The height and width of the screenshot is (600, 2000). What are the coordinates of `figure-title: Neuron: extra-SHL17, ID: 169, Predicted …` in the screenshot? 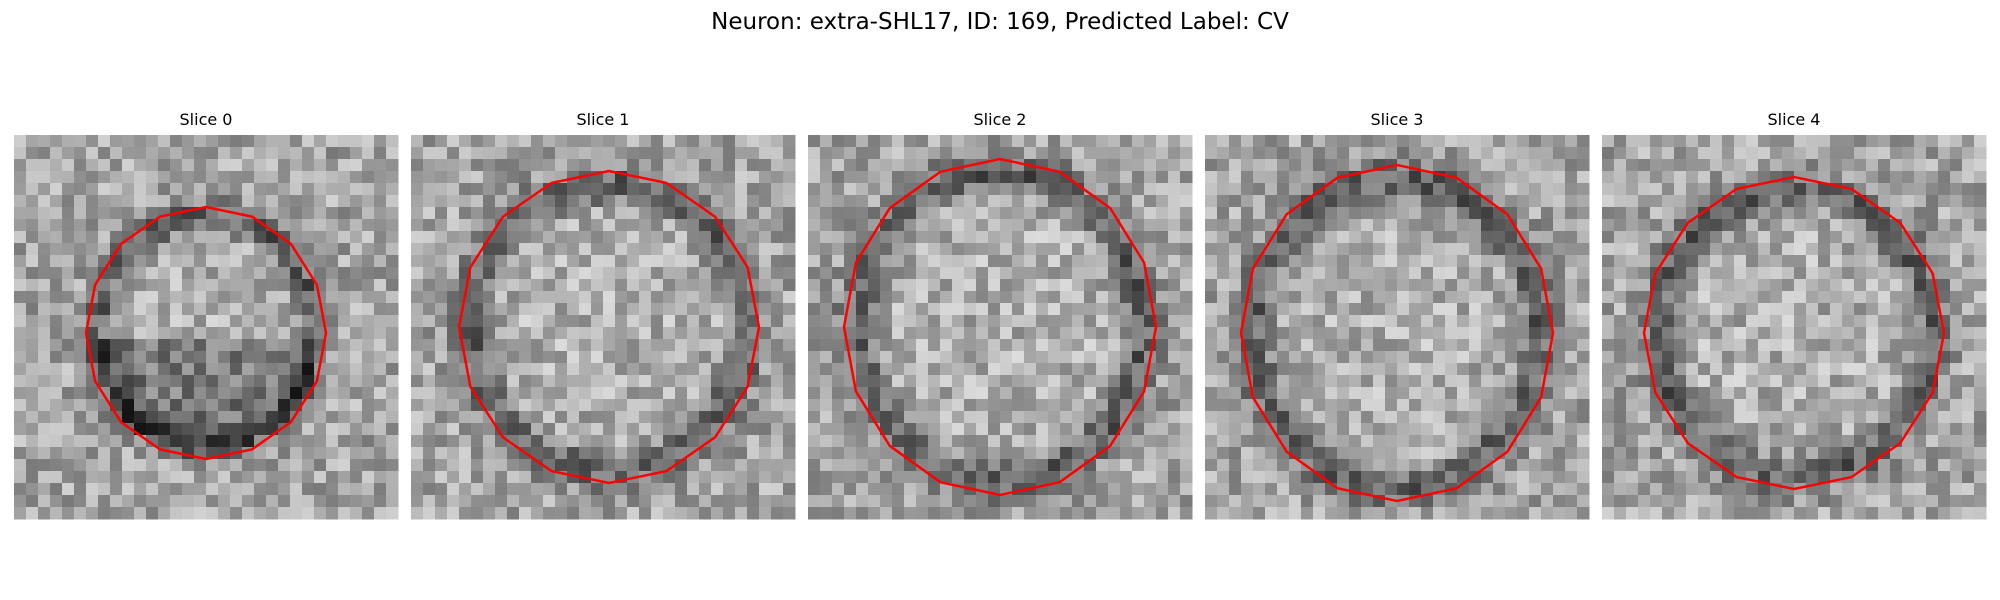 It's located at (1000, 22).